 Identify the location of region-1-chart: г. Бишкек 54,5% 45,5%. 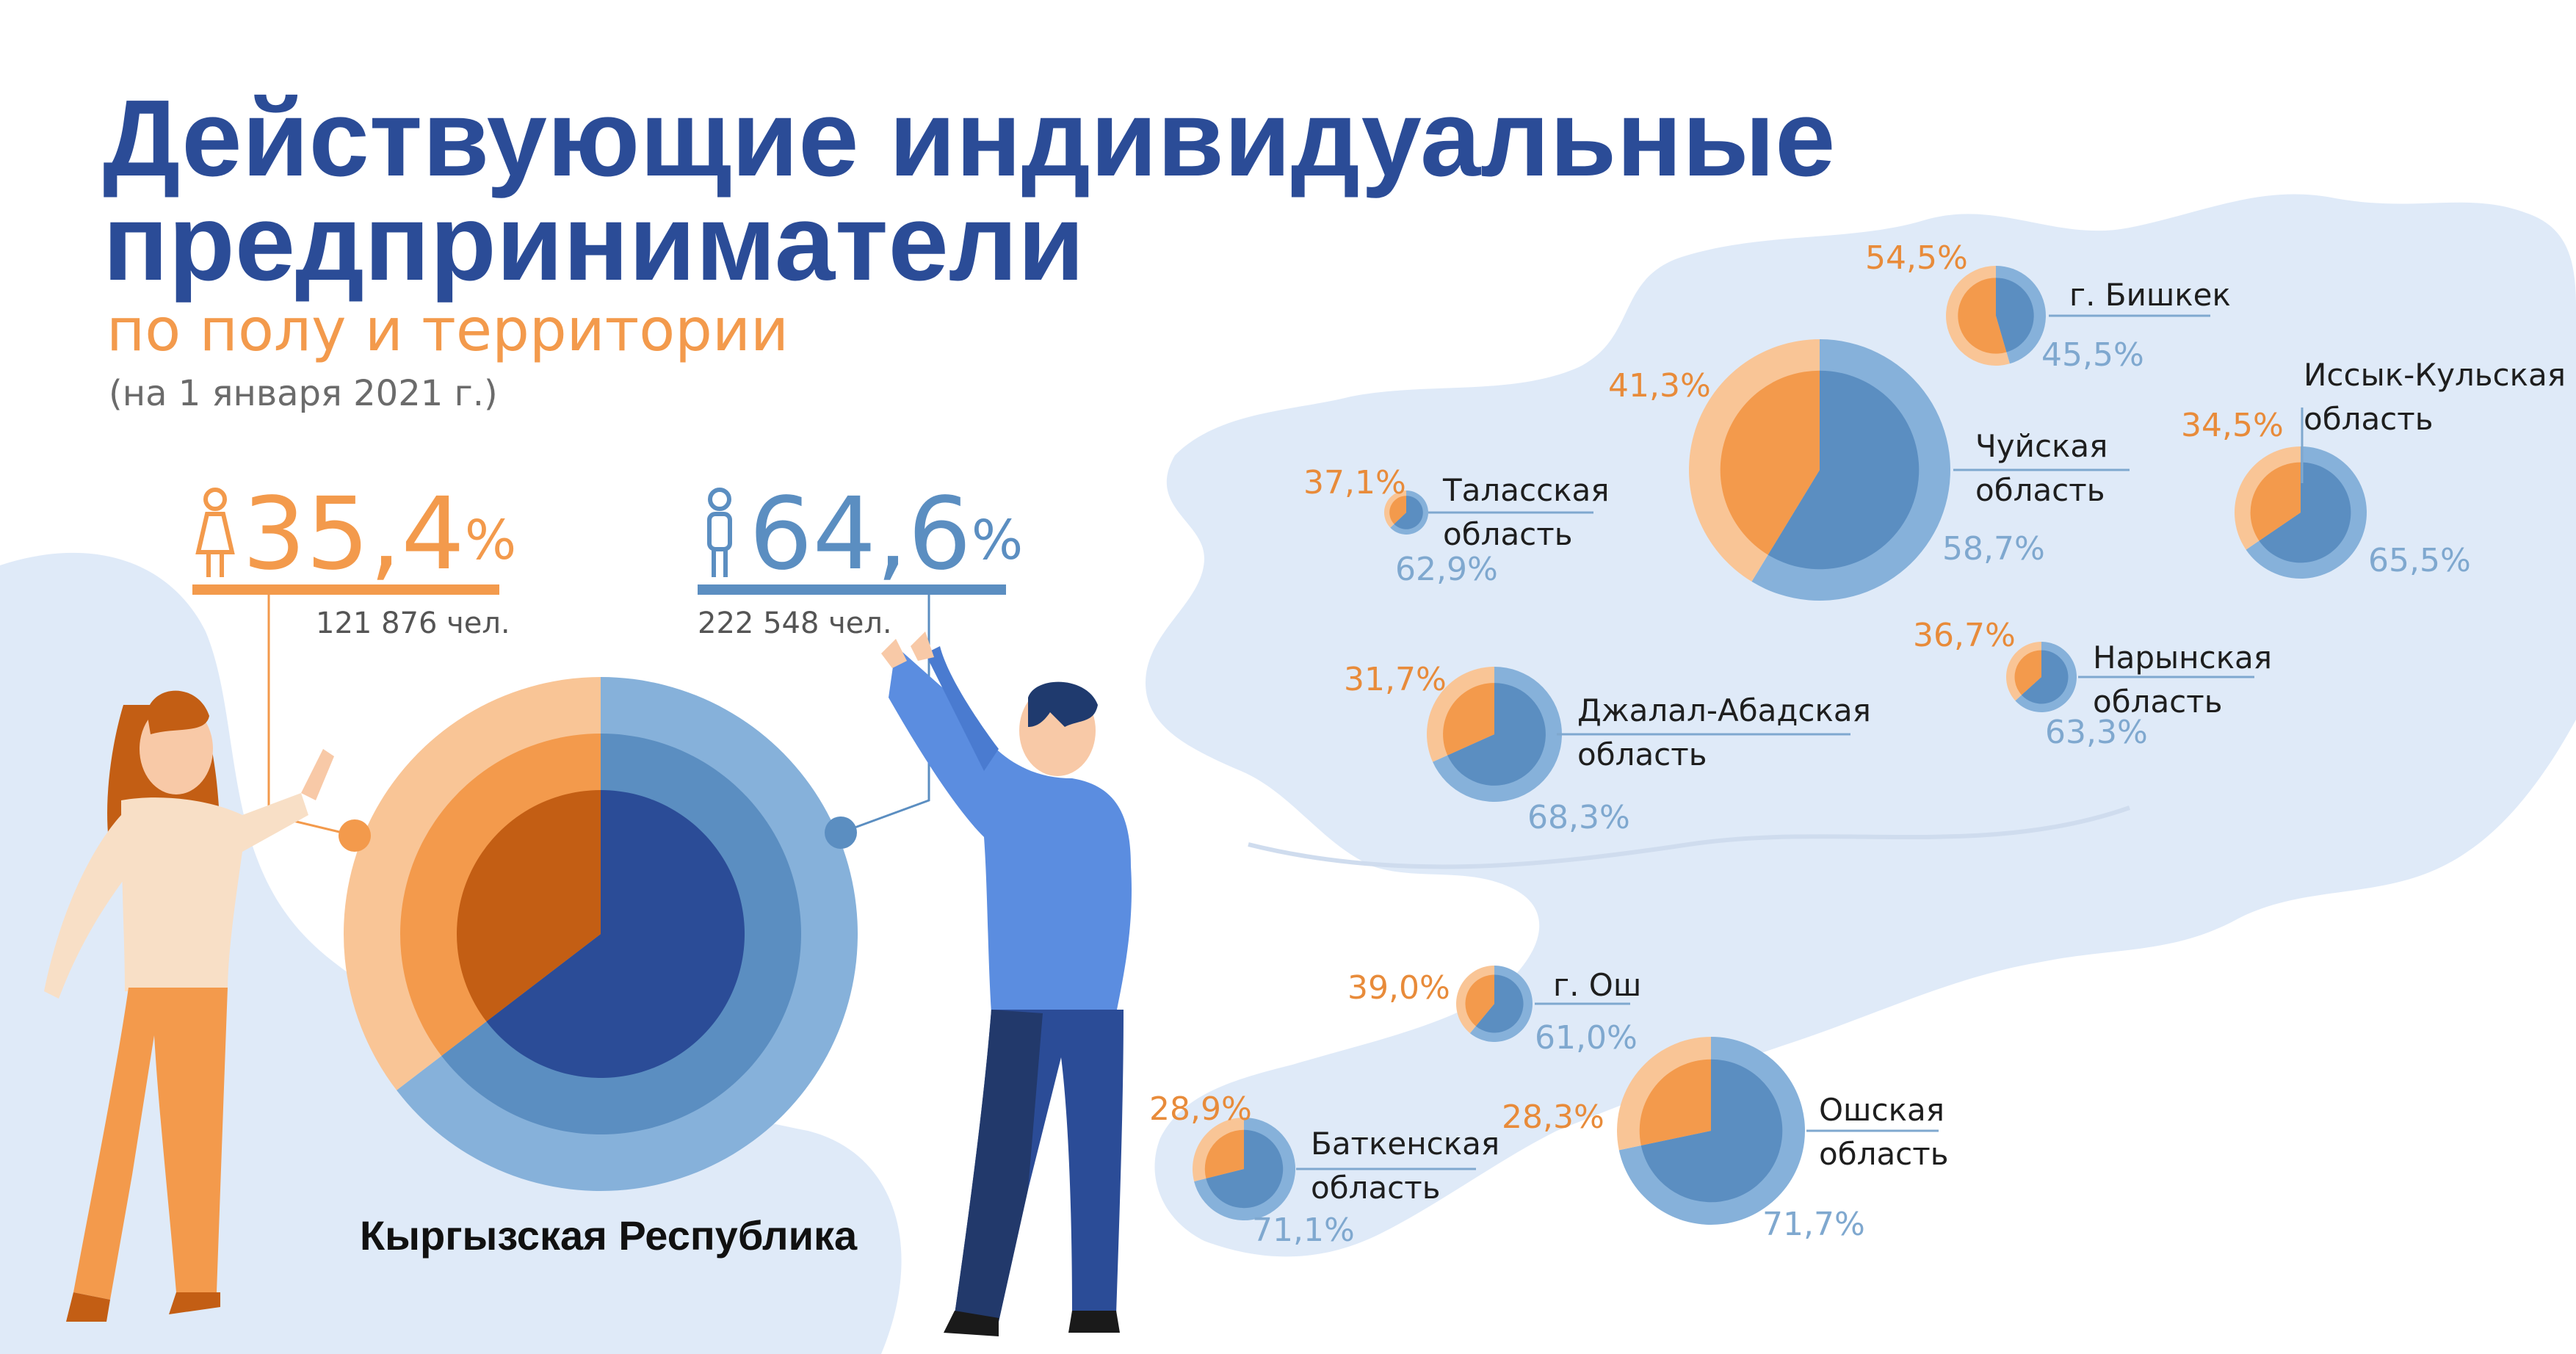
(2048, 306).